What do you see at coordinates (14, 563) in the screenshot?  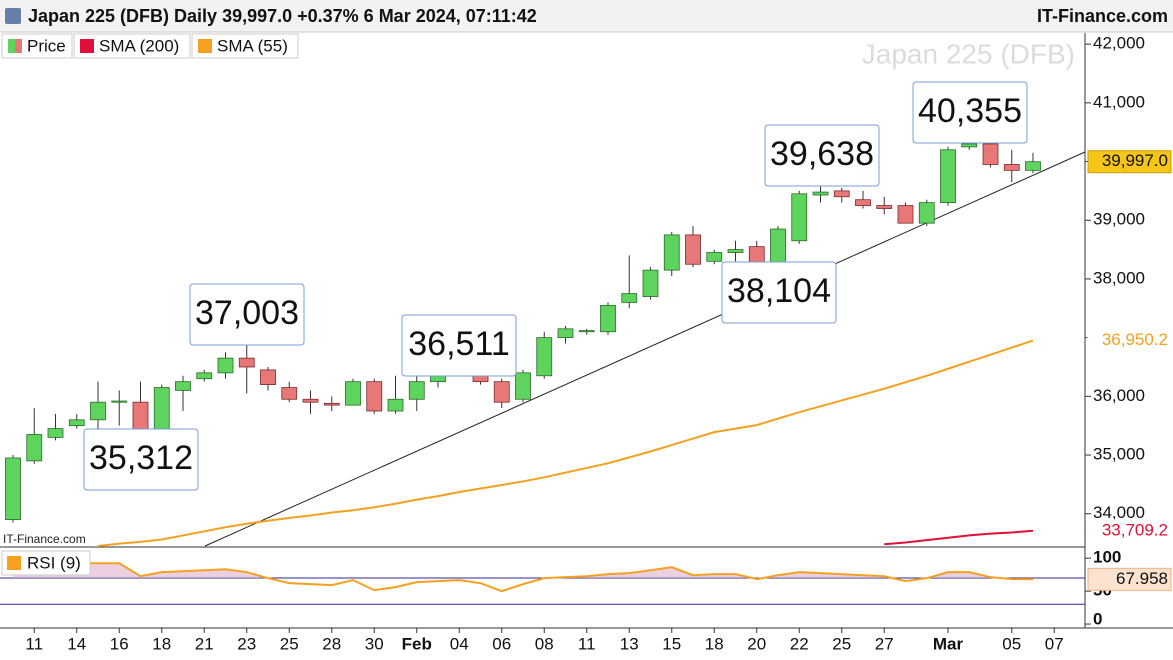 I see `rsi-legend-swatch` at bounding box center [14, 563].